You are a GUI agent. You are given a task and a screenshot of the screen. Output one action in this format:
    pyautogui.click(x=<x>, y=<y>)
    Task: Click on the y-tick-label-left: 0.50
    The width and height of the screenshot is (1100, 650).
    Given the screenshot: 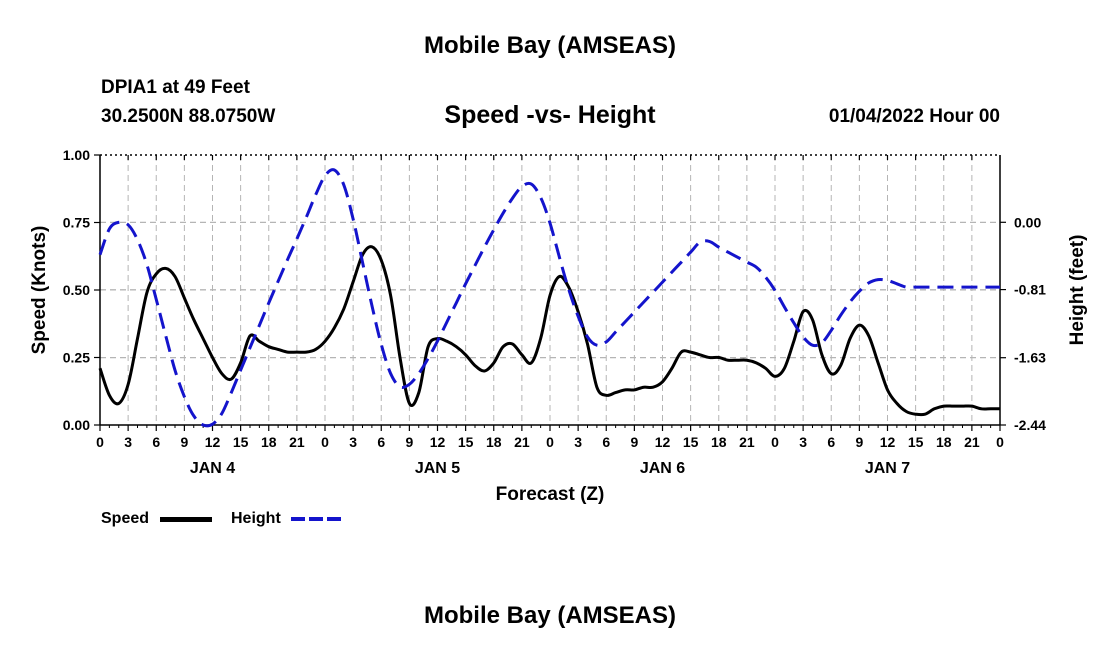 What is the action you would take?
    pyautogui.click(x=76, y=290)
    